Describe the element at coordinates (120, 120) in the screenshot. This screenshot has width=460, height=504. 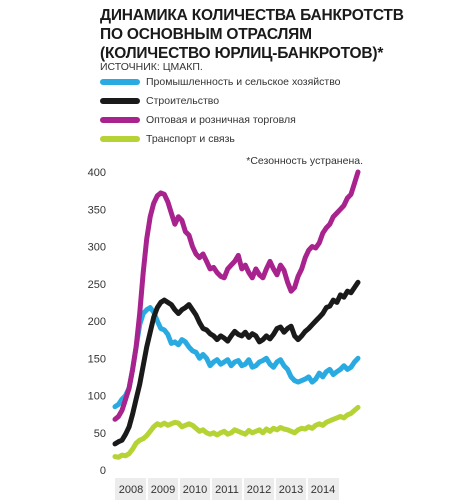
I see `legend-swatch-trade` at that location.